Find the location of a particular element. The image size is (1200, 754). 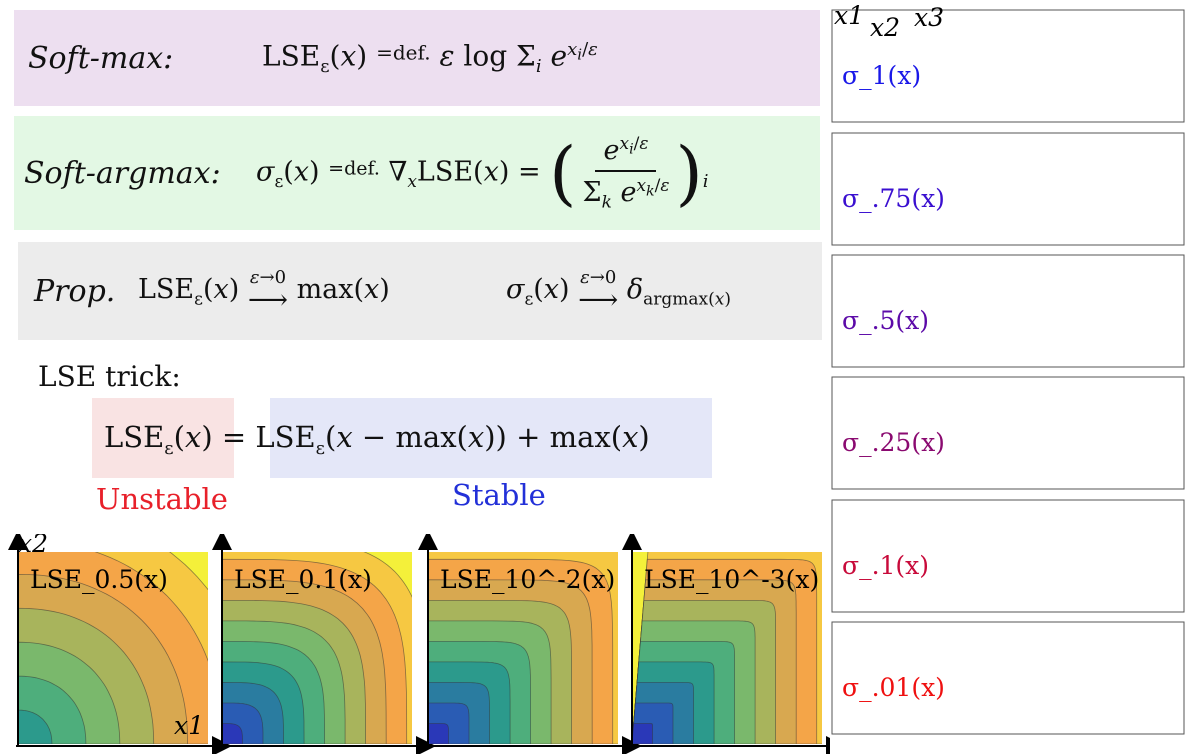

contour-plot-label: LSE_0.5(x) is located at coordinates (99, 579).